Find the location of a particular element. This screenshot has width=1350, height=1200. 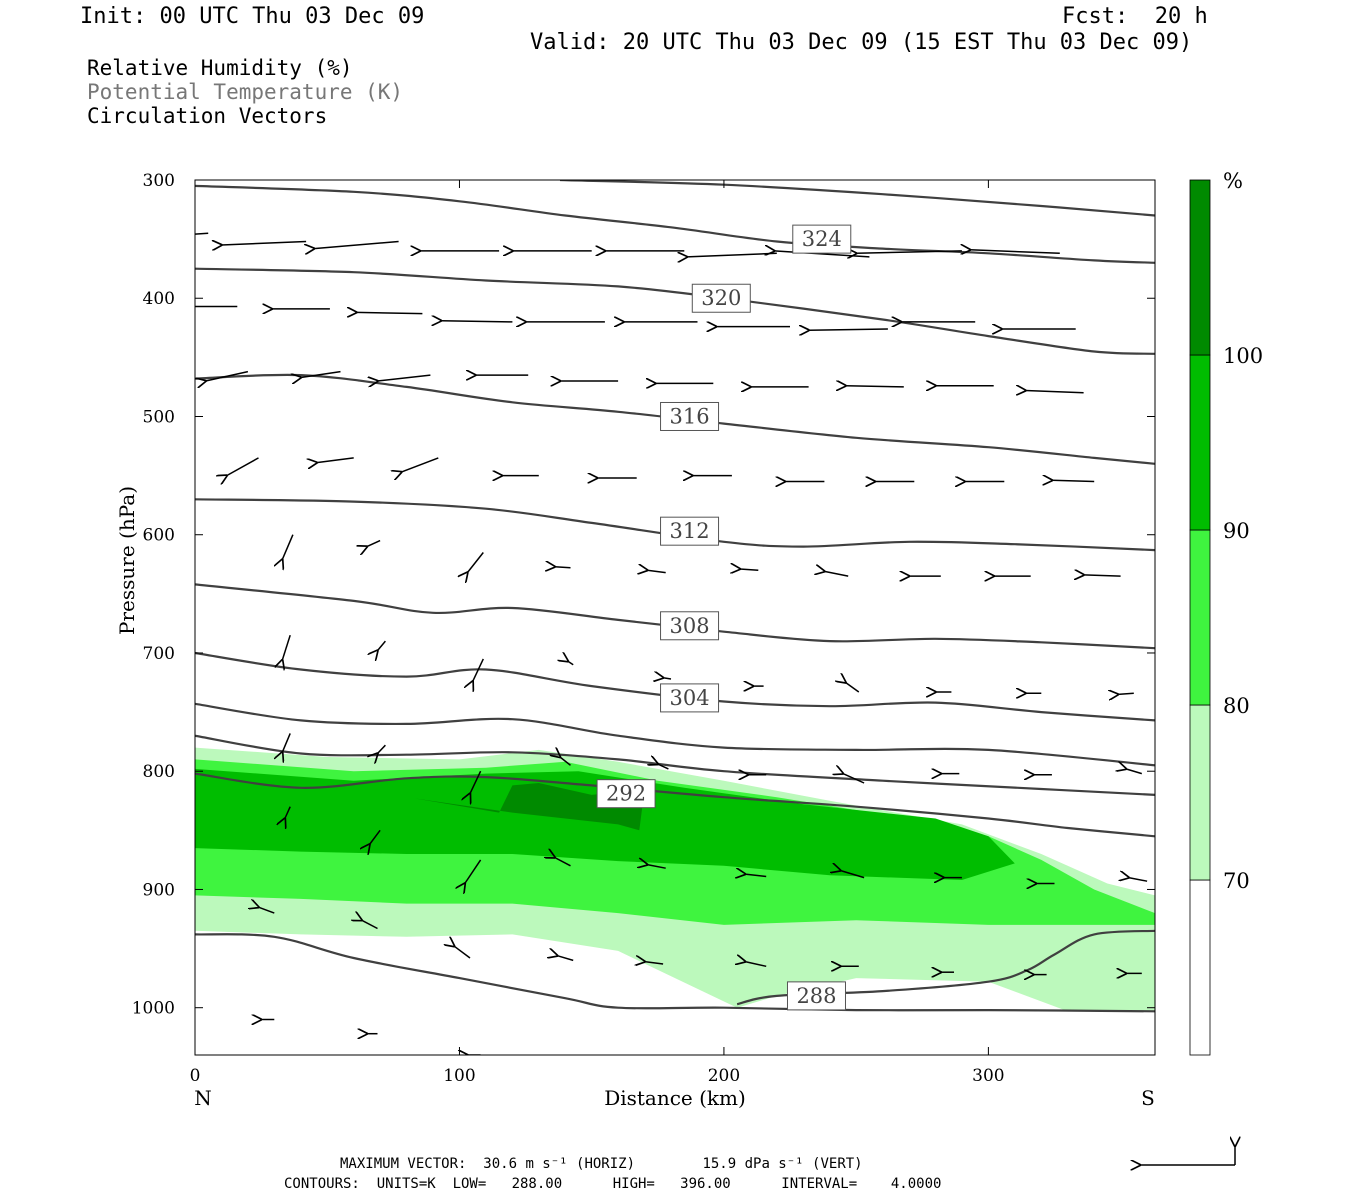

theta-label: 316 is located at coordinates (689, 416).